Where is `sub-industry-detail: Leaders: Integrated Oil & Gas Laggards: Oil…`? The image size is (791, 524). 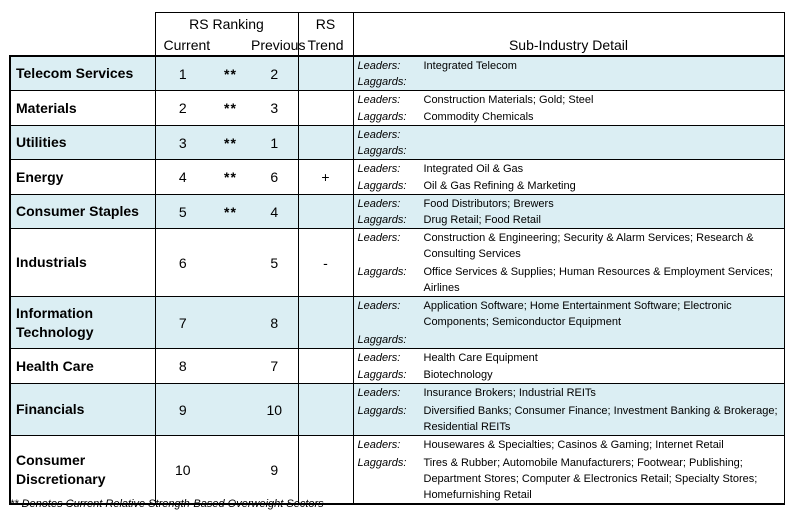 sub-industry-detail: Leaders: Integrated Oil & Gas Laggards: Oil… is located at coordinates (569, 177).